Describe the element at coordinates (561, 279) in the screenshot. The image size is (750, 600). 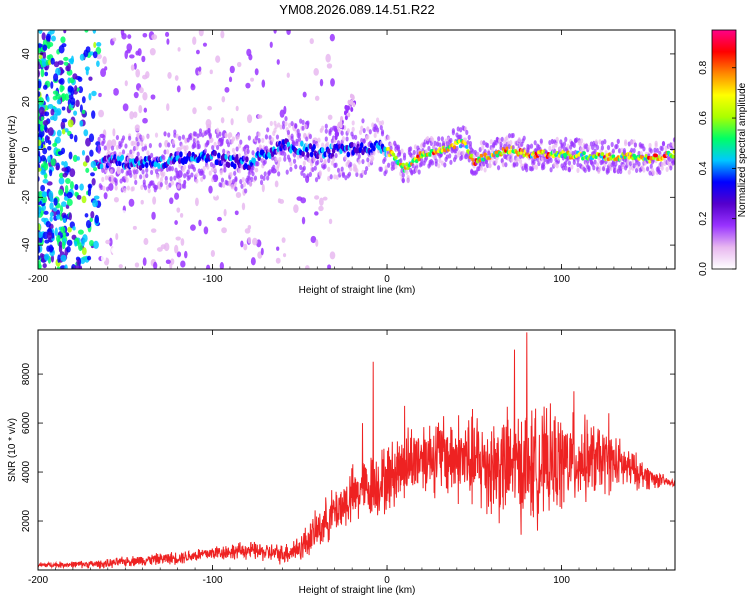
I see `spectrogram-x-tick-label: 100` at that location.